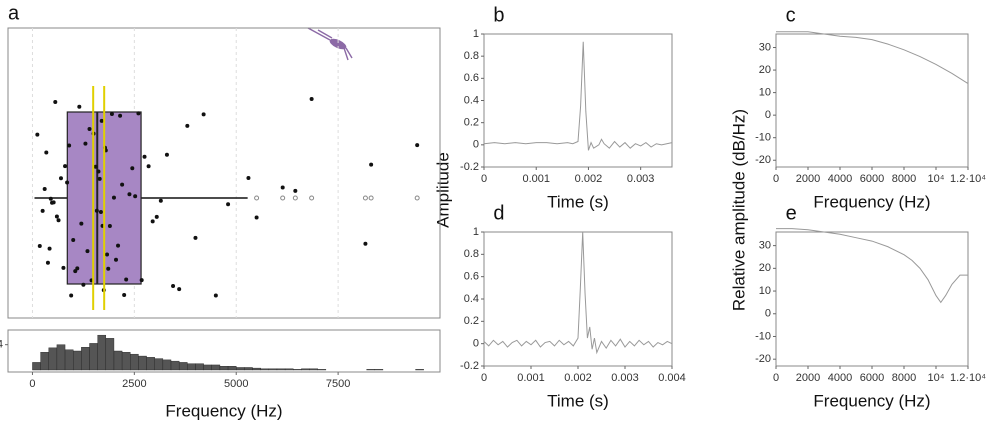 This screenshot has height=424, width=992. What do you see at coordinates (531, 378) in the screenshot?
I see `x-tick-label: 0.001` at bounding box center [531, 378].